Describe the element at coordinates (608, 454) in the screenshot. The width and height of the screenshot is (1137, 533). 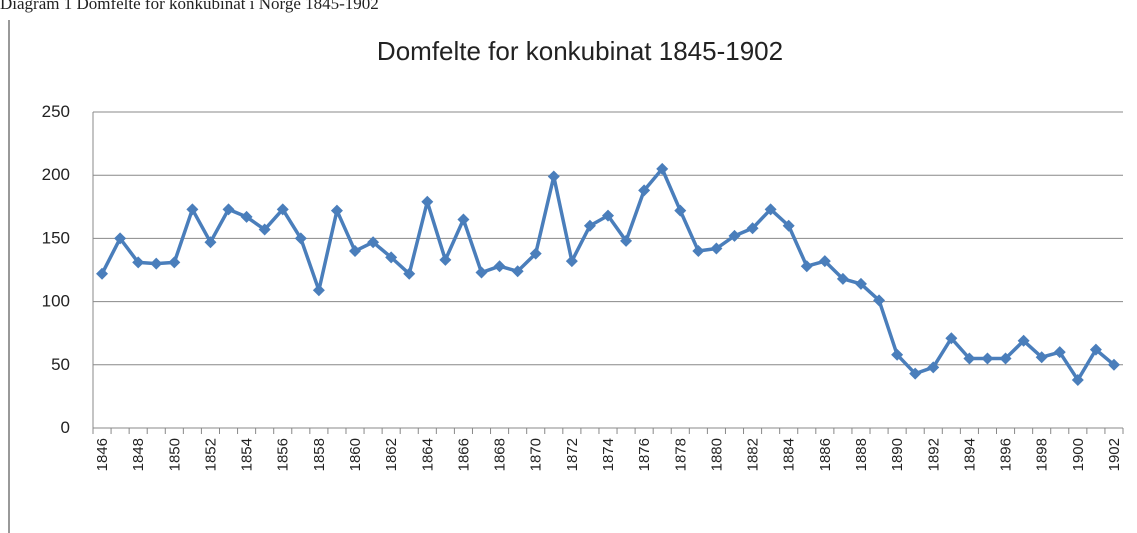
I see `x-tick-label: 1874` at that location.